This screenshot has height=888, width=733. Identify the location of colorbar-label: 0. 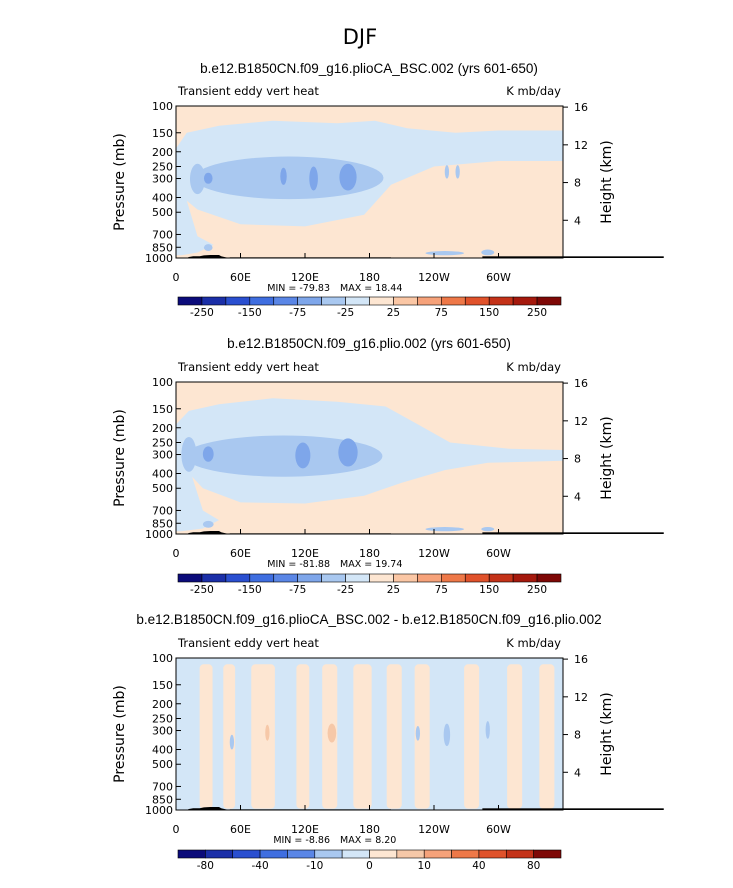
(369, 866).